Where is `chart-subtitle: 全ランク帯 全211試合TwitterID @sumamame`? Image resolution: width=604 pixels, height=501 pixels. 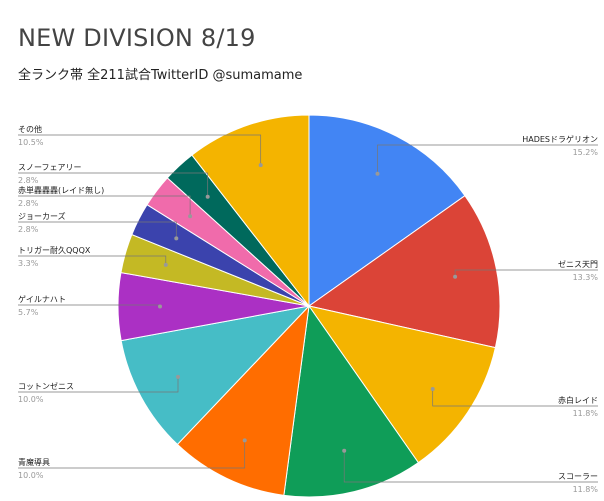 chart-subtitle: 全ランク帯 全211試合TwitterID @sumamame is located at coordinates (160, 75).